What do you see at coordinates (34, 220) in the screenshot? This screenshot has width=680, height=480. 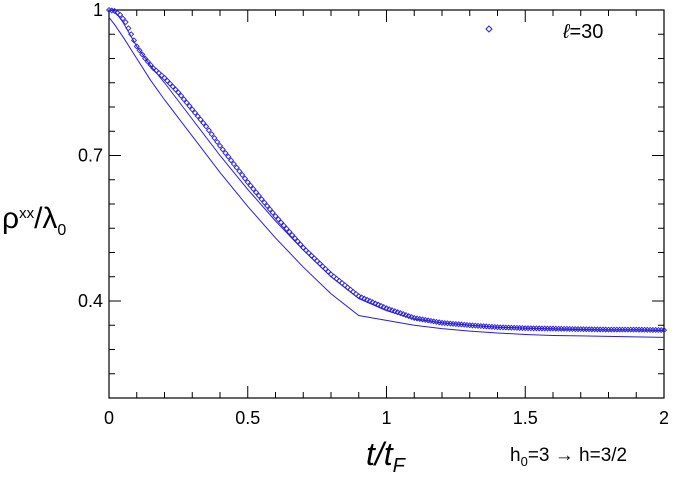 I see `y-axis-label: ρxx/λ0` at bounding box center [34, 220].